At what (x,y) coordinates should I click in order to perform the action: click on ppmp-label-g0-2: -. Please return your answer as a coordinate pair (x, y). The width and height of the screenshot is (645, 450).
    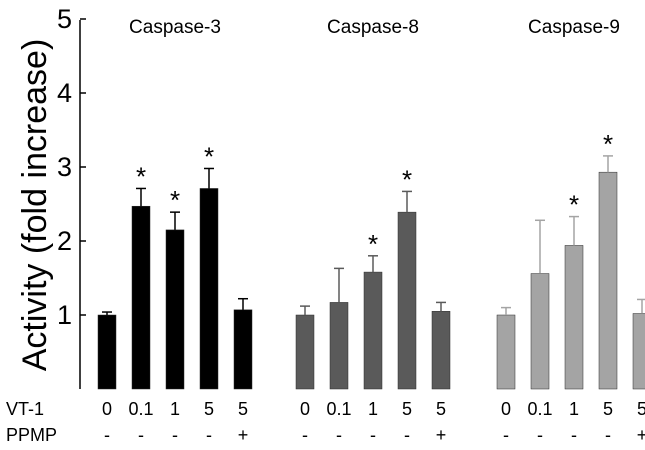
    Looking at the image, I should click on (175, 435).